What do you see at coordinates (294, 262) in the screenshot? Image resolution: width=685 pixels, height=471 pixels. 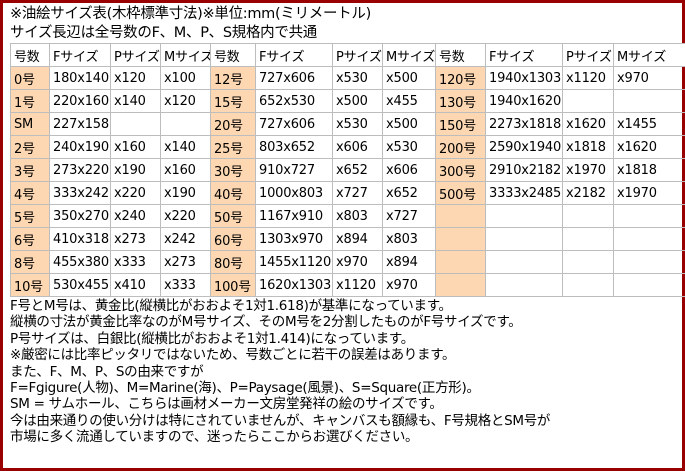 I see `dimension-cell: 1455x1120` at bounding box center [294, 262].